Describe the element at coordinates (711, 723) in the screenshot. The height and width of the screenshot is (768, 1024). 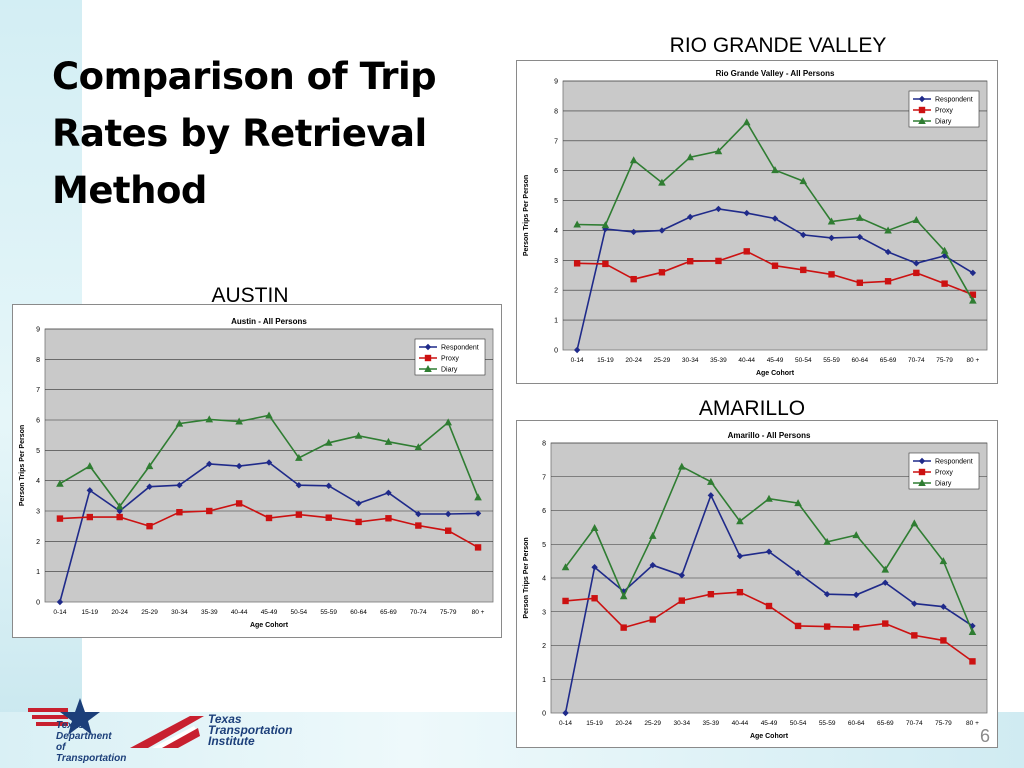
I see `x-tick-label: 35-39` at that location.